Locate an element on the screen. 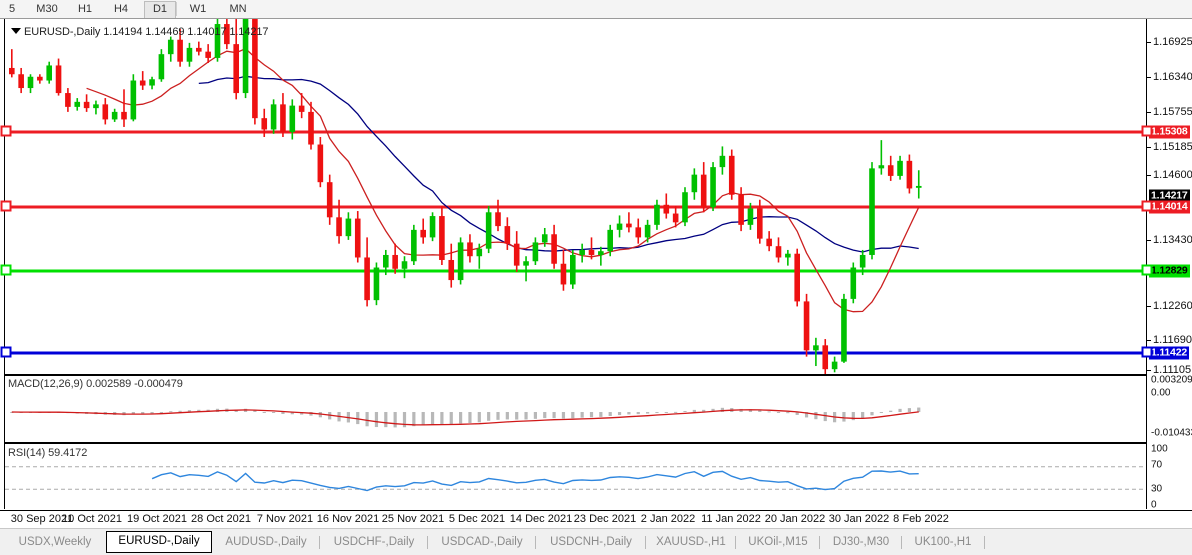 Image resolution: width=1192 pixels, height=555 pixels. date-axis-label: 10 Oct 2021 is located at coordinates (92, 519).